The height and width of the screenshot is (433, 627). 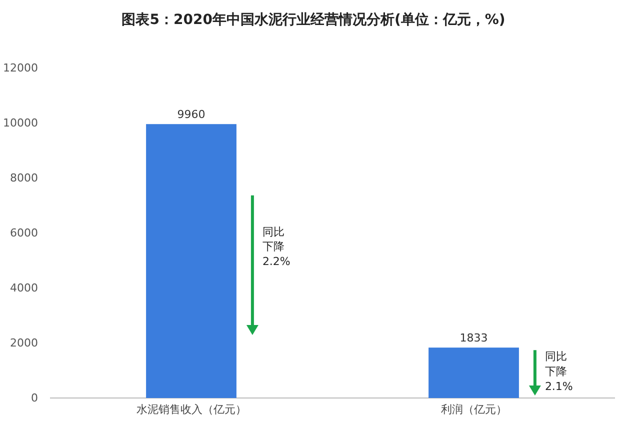 I want to click on y-tick-label: 2000, so click(x=24, y=343).